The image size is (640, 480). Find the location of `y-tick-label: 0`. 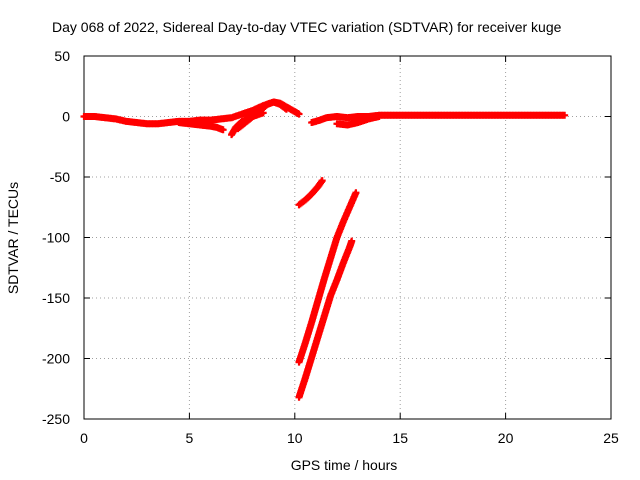

y-tick-label: 0 is located at coordinates (66, 117).